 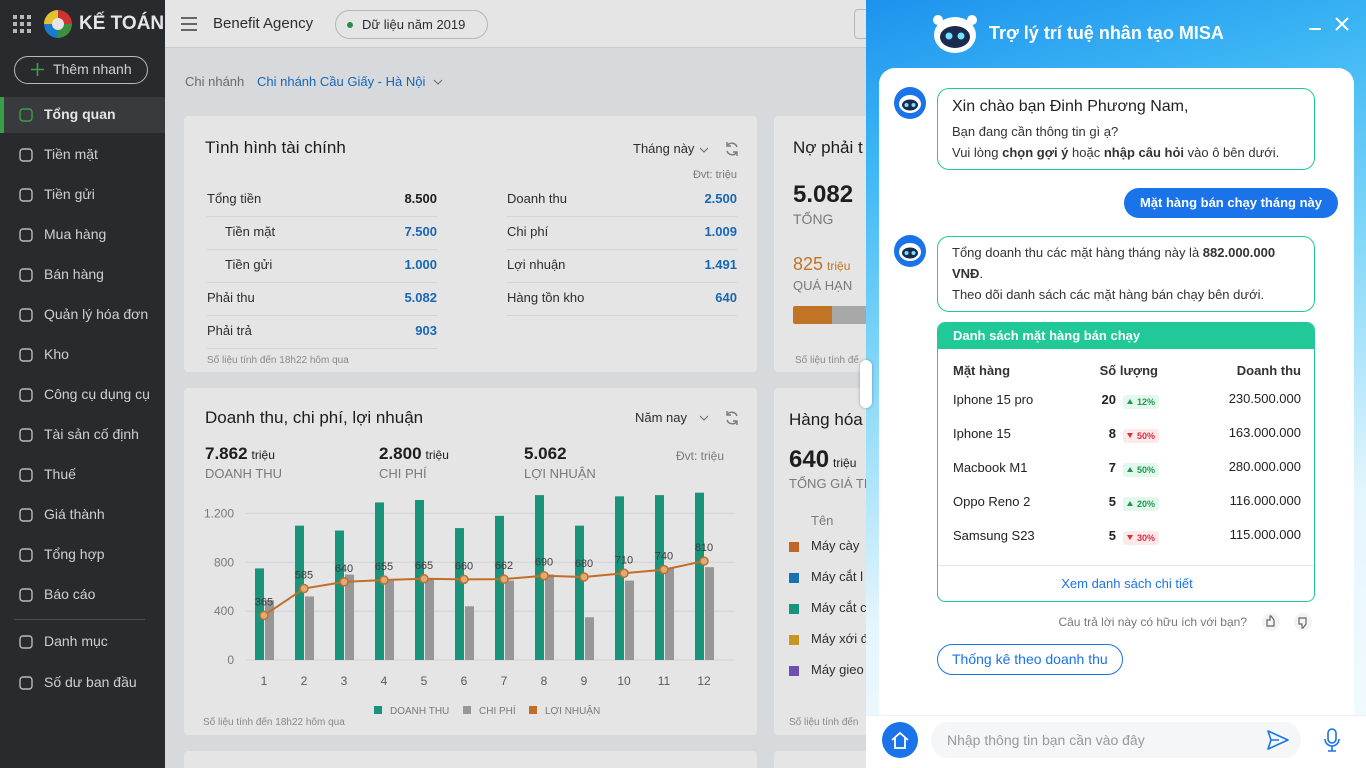 What do you see at coordinates (37, 69) in the screenshot?
I see `plus-icon` at bounding box center [37, 69].